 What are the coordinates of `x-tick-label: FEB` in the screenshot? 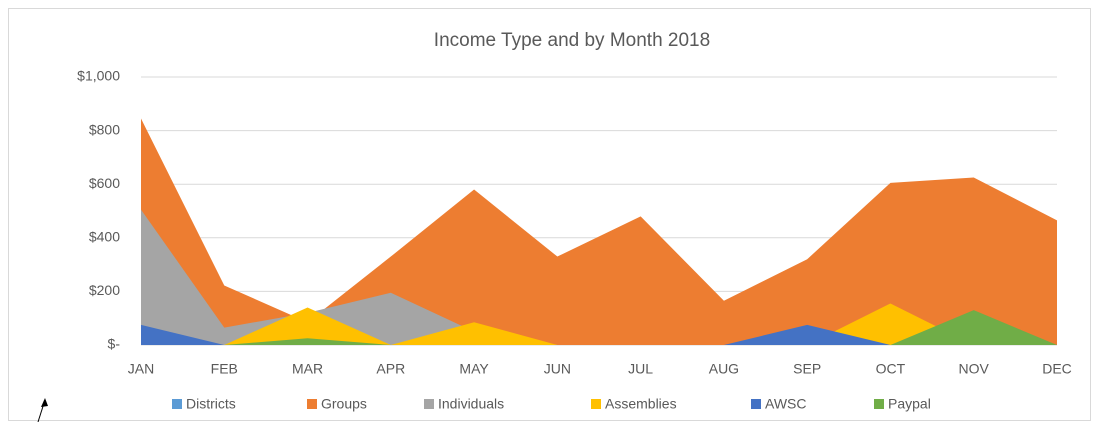 It's located at (224, 369).